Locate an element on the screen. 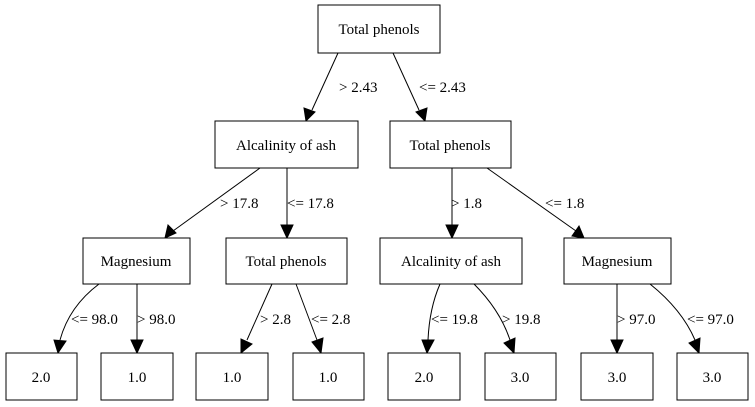 The height and width of the screenshot is (407, 755). edge-label-alcalinity-2-to-leaf-6: > 19.8 is located at coordinates (521, 320).